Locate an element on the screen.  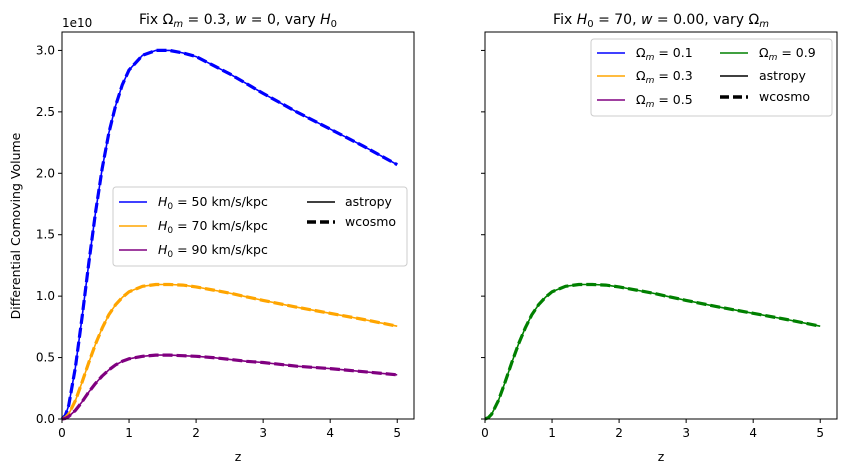
right-legend-box is located at coordinates (711, 77).